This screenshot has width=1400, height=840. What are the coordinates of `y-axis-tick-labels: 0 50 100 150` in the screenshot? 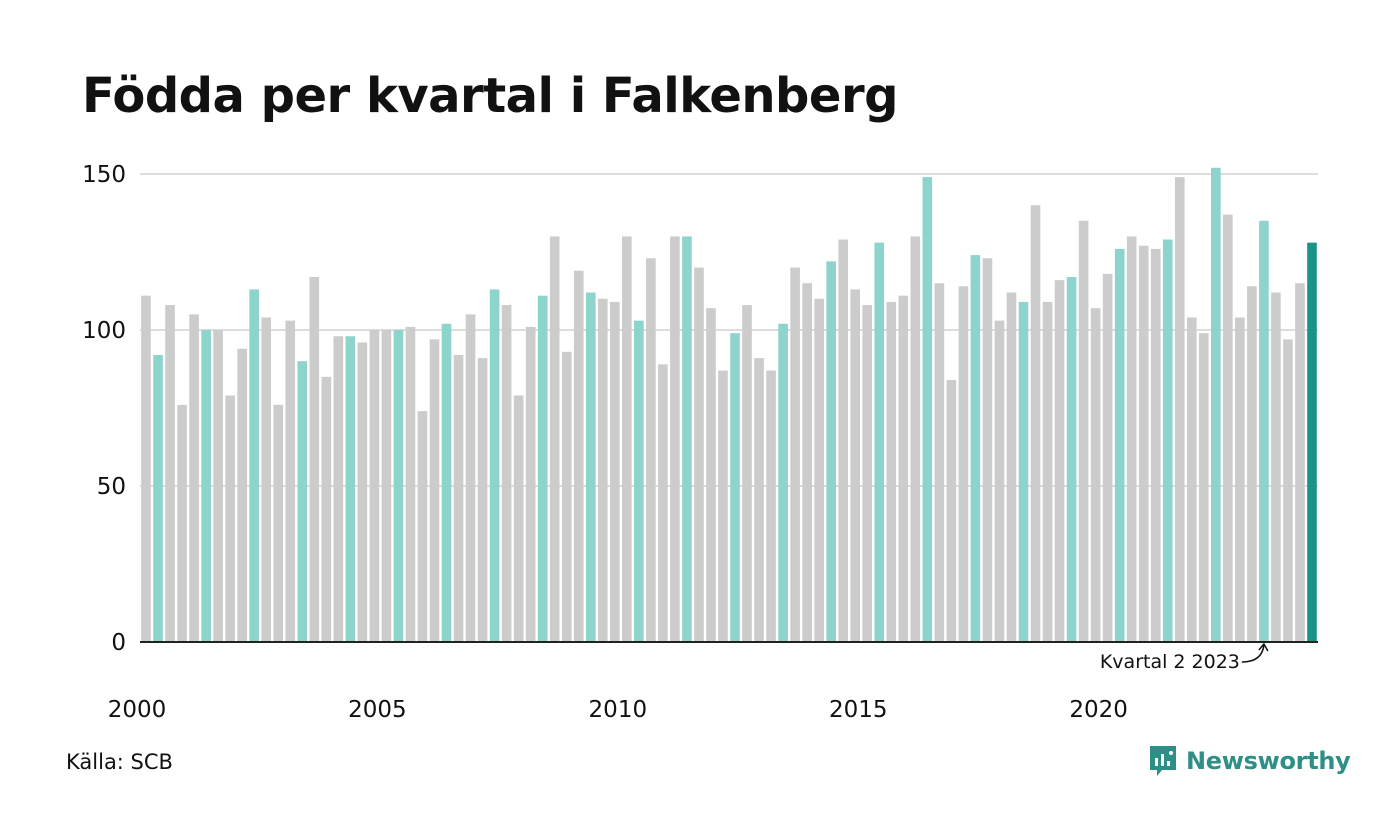 It's located at (104, 409).